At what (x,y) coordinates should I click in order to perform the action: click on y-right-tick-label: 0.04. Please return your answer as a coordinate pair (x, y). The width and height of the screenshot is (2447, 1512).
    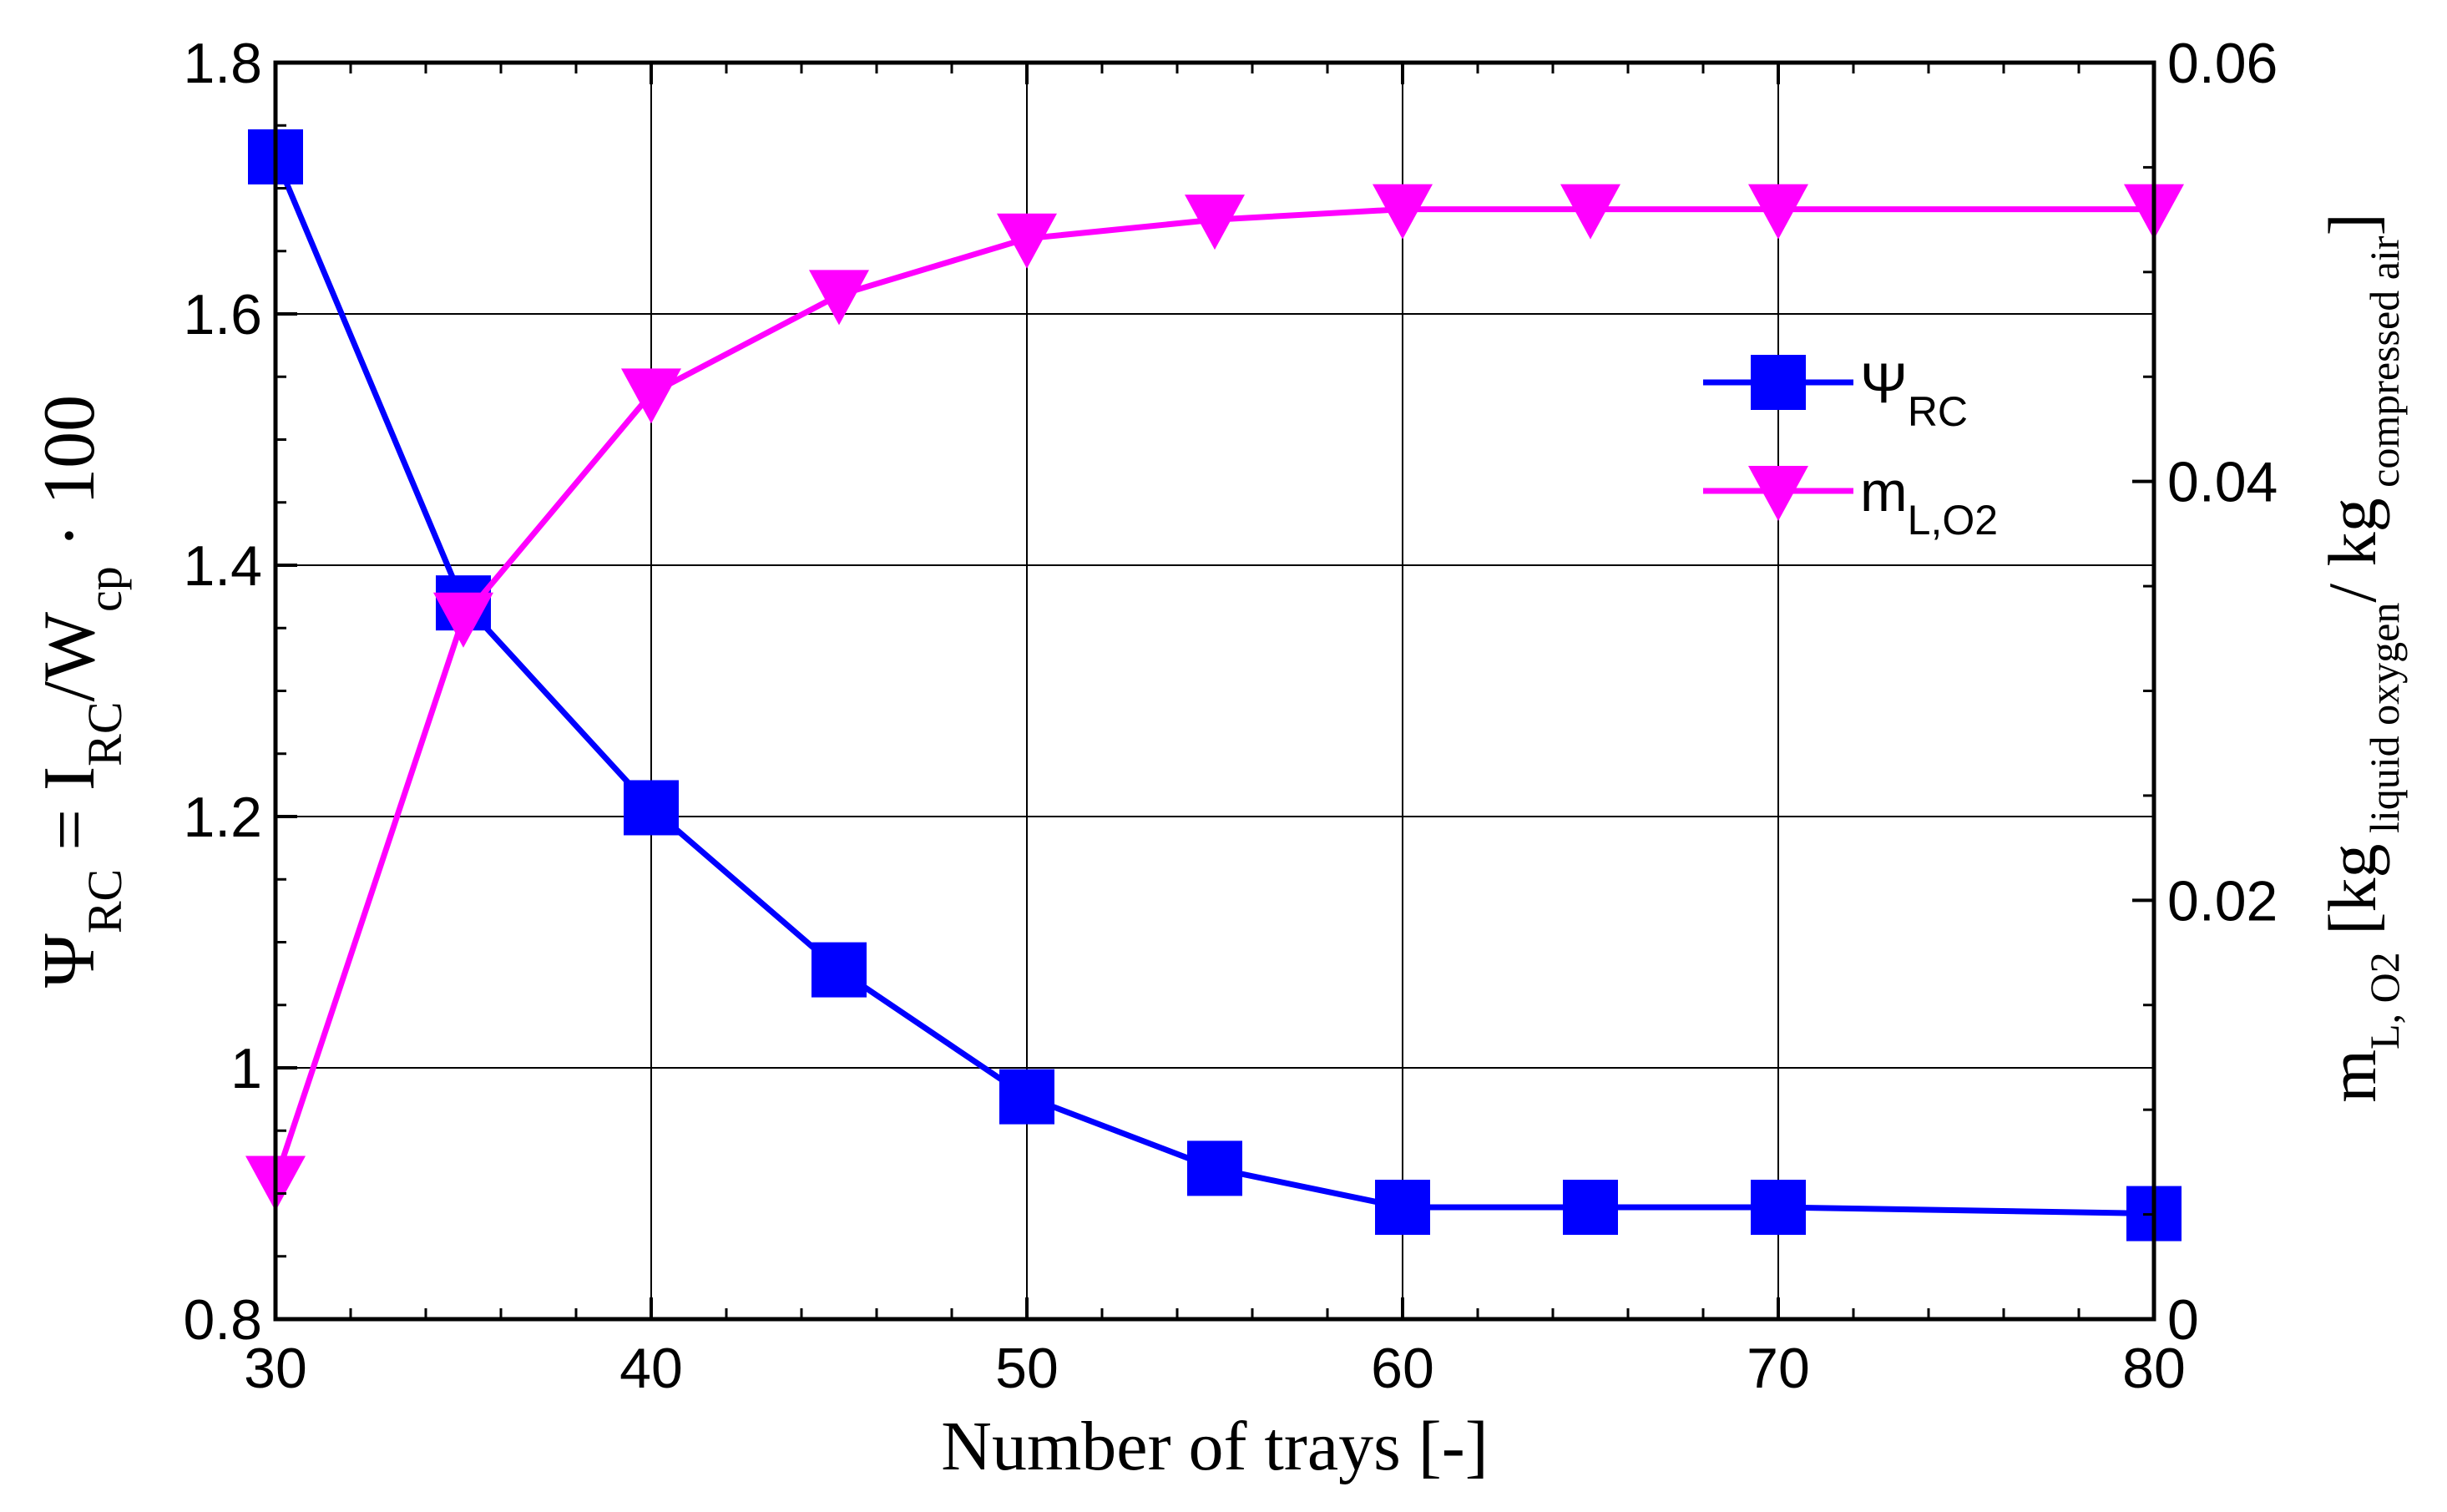
    Looking at the image, I should click on (2222, 482).